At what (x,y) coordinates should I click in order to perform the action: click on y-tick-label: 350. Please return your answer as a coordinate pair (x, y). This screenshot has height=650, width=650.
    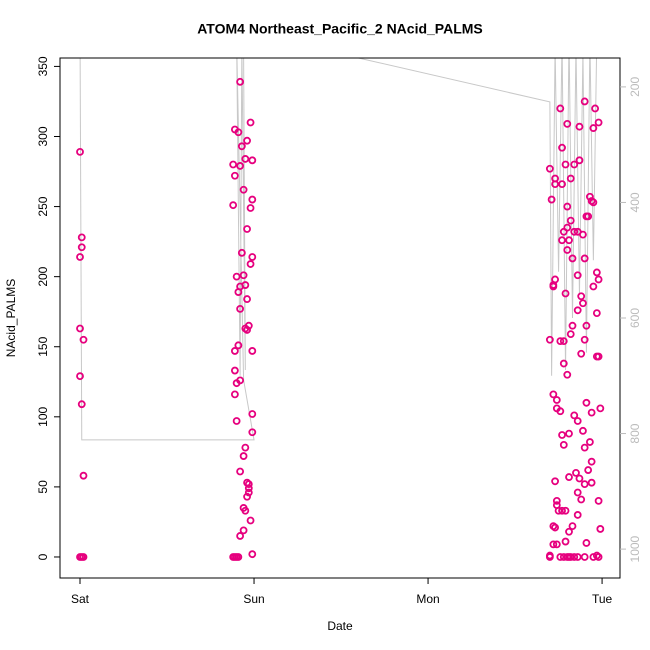
    Looking at the image, I should click on (43, 66).